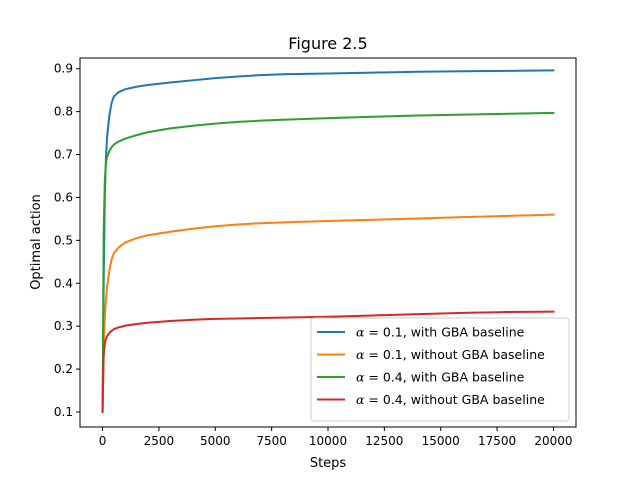  I want to click on y-tick-label: 0.3, so click(63, 326).